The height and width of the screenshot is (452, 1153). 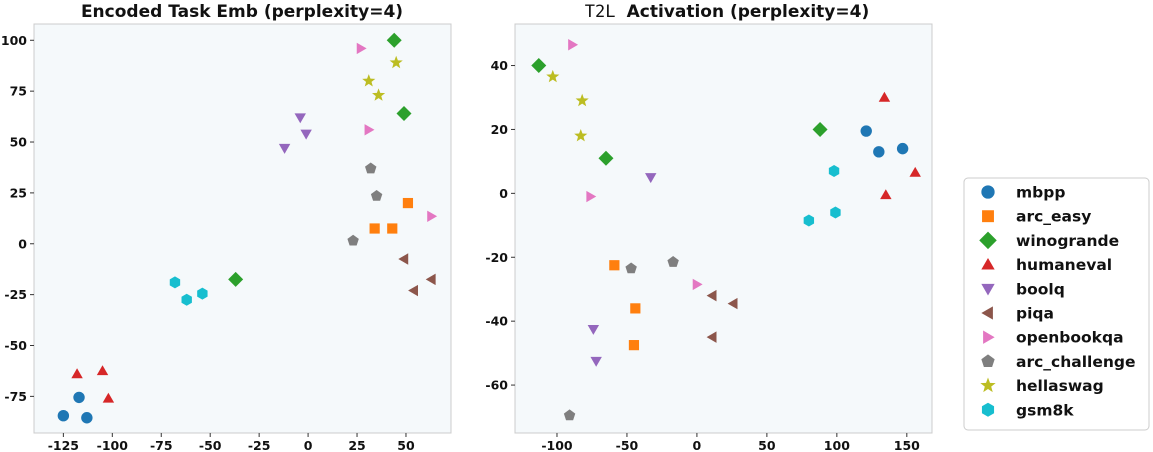 What do you see at coordinates (79, 397) in the screenshot?
I see `left-point-mbpp` at bounding box center [79, 397].